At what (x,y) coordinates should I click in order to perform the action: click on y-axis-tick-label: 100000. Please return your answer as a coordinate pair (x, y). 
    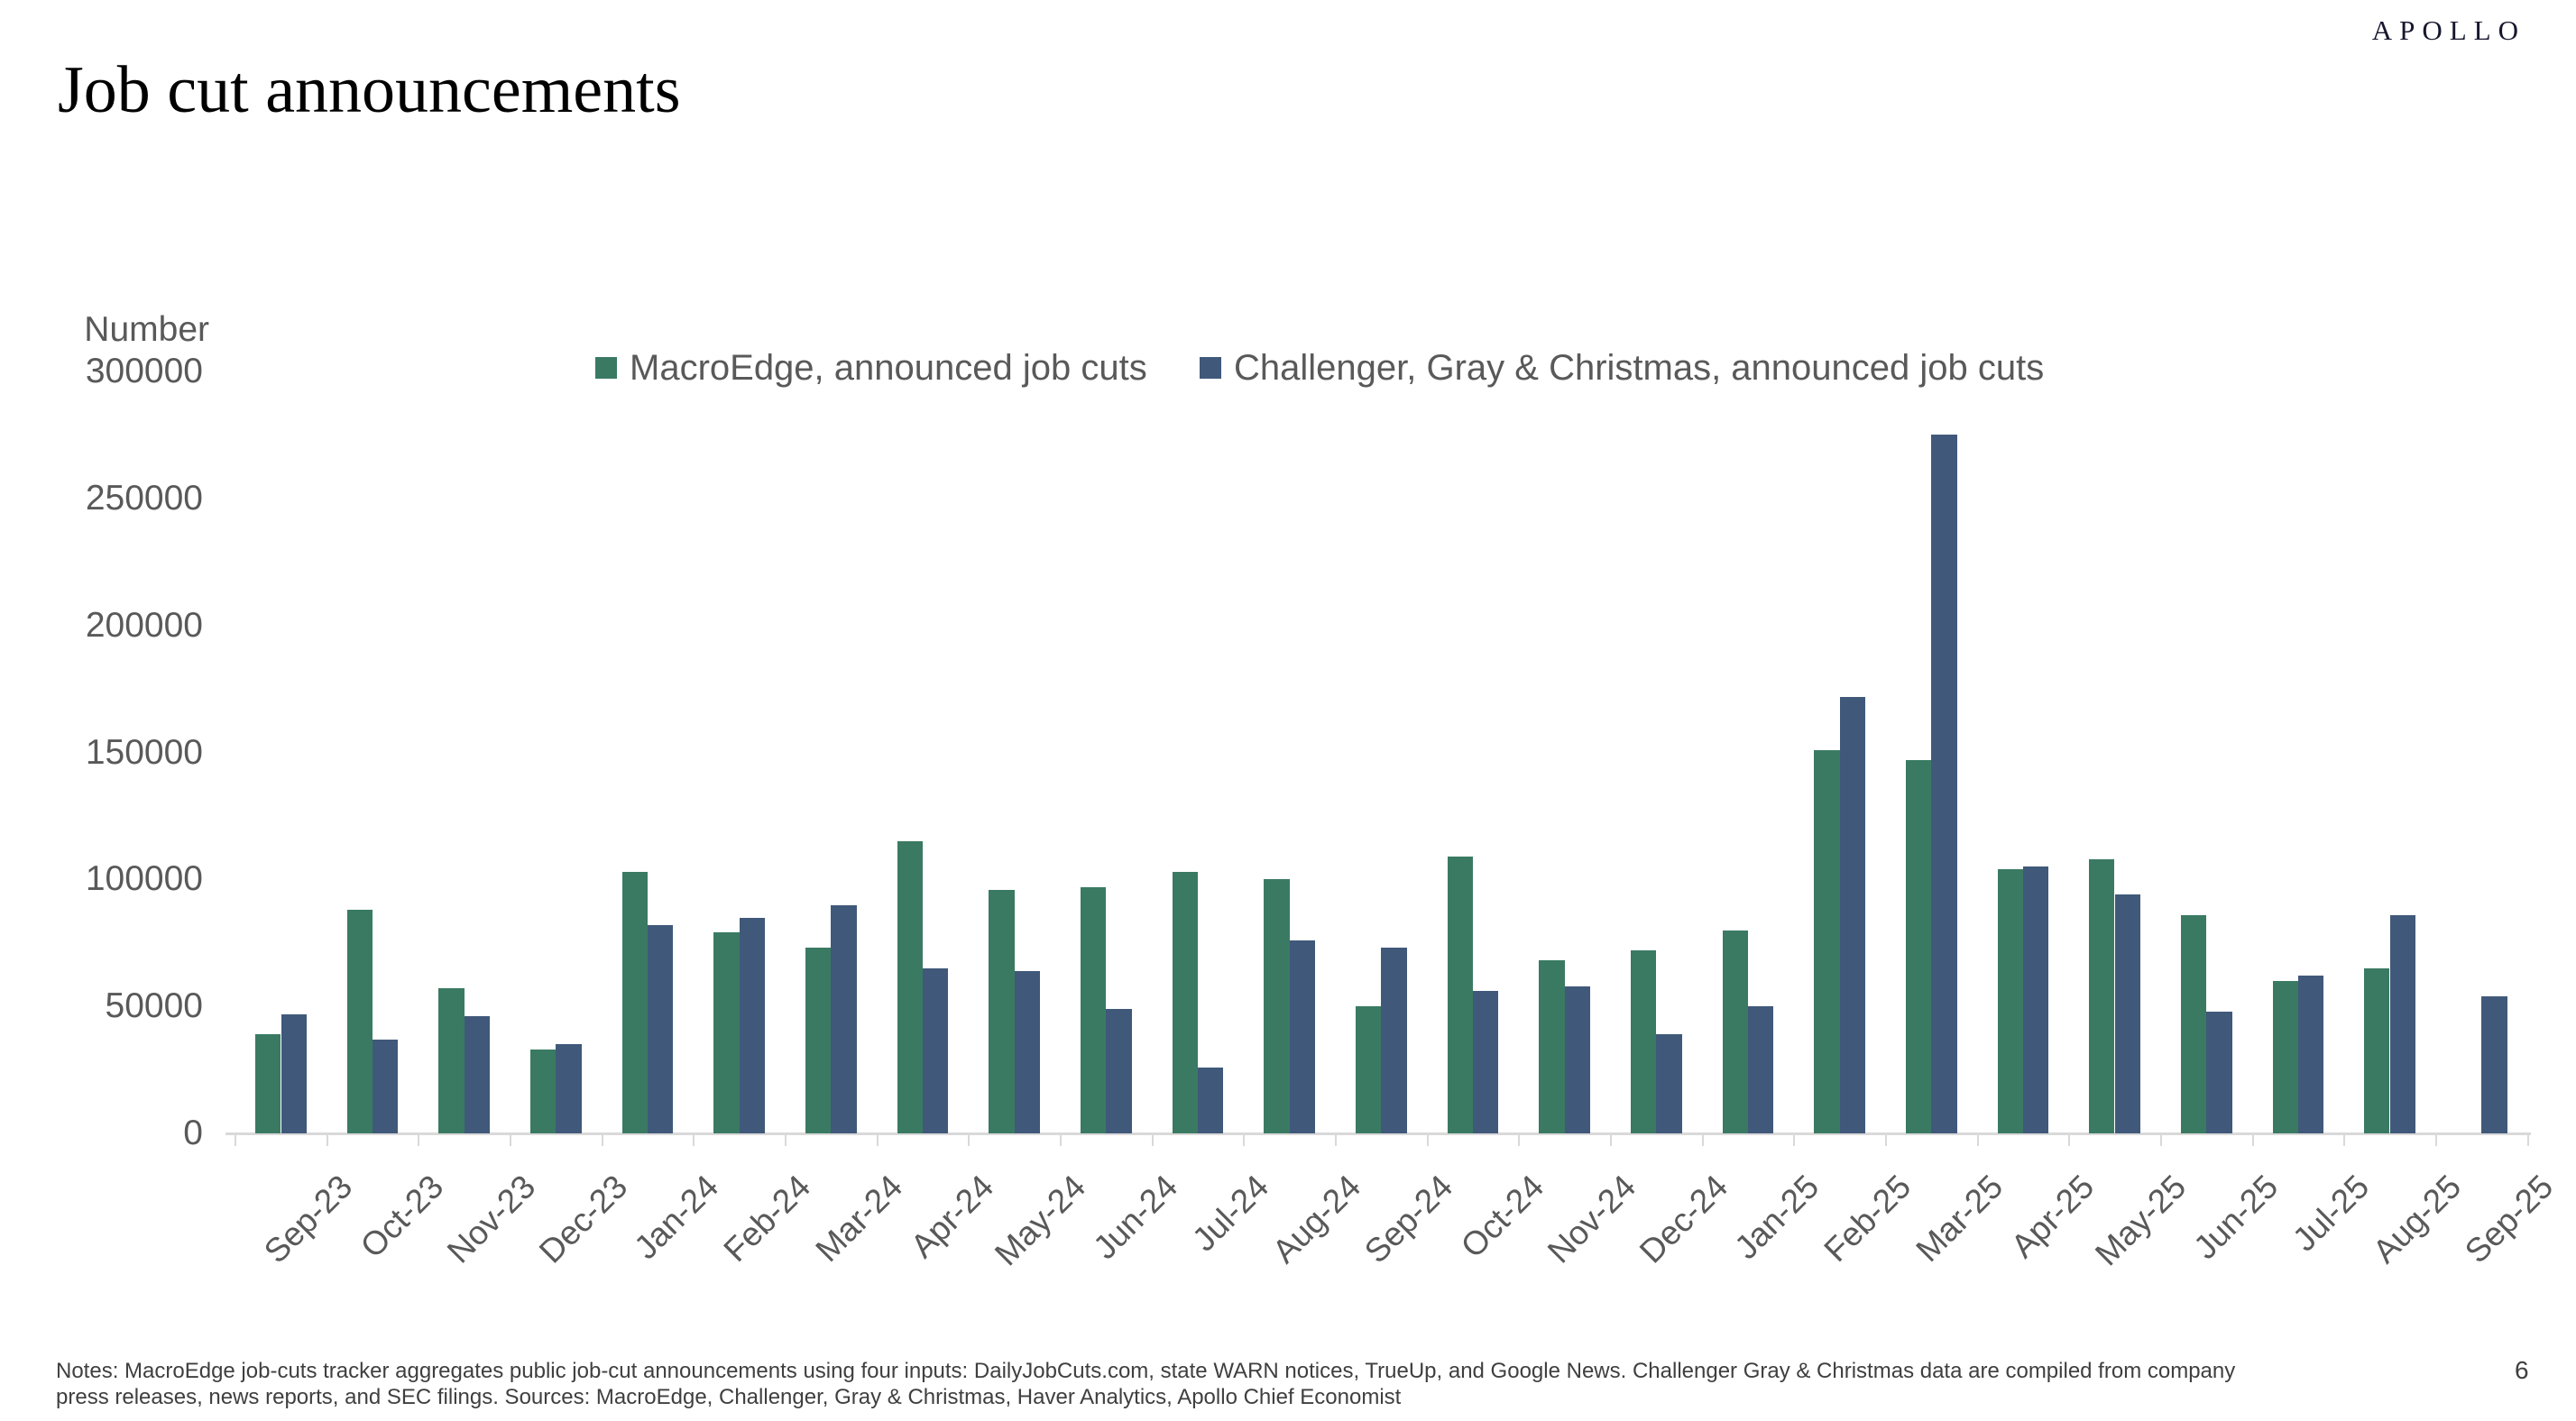
    Looking at the image, I should click on (144, 879).